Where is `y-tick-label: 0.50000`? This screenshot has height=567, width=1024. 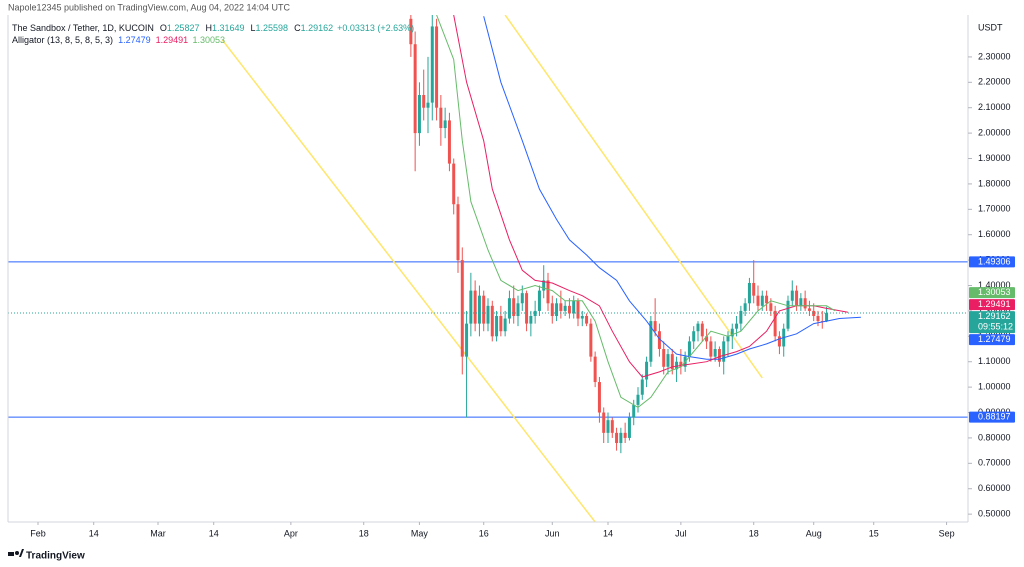 y-tick-label: 0.50000 is located at coordinates (994, 514).